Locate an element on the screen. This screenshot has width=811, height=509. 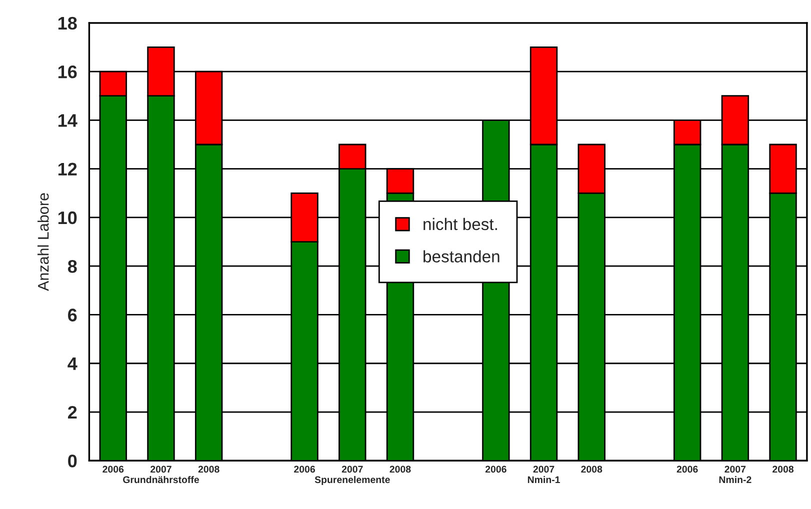
y-tick-label: 14 is located at coordinates (68, 120).